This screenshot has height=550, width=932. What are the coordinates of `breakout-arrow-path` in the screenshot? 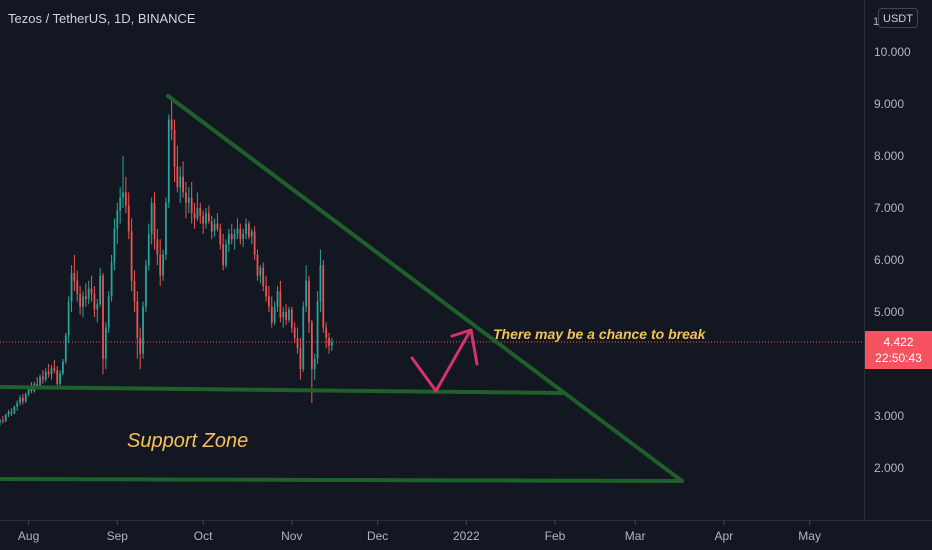 It's located at (441, 361).